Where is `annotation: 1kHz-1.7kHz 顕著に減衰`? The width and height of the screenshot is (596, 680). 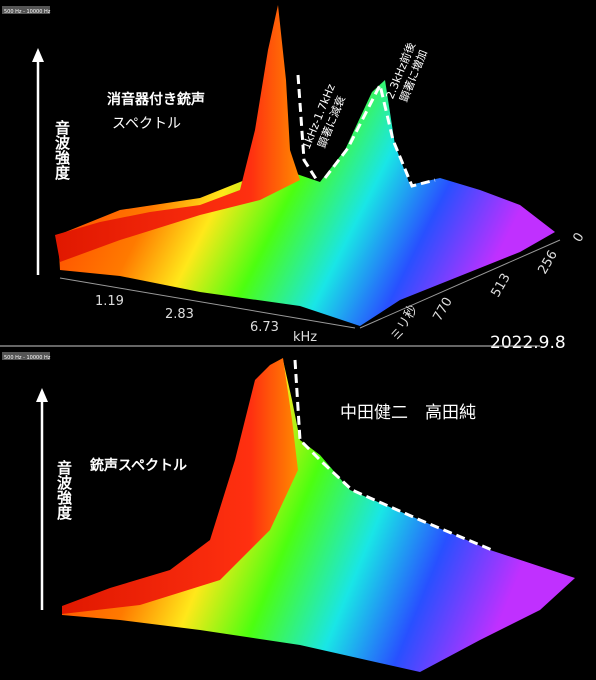 annotation: 1kHz-1.7kHz 顕著に減衰 is located at coordinates (324, 116).